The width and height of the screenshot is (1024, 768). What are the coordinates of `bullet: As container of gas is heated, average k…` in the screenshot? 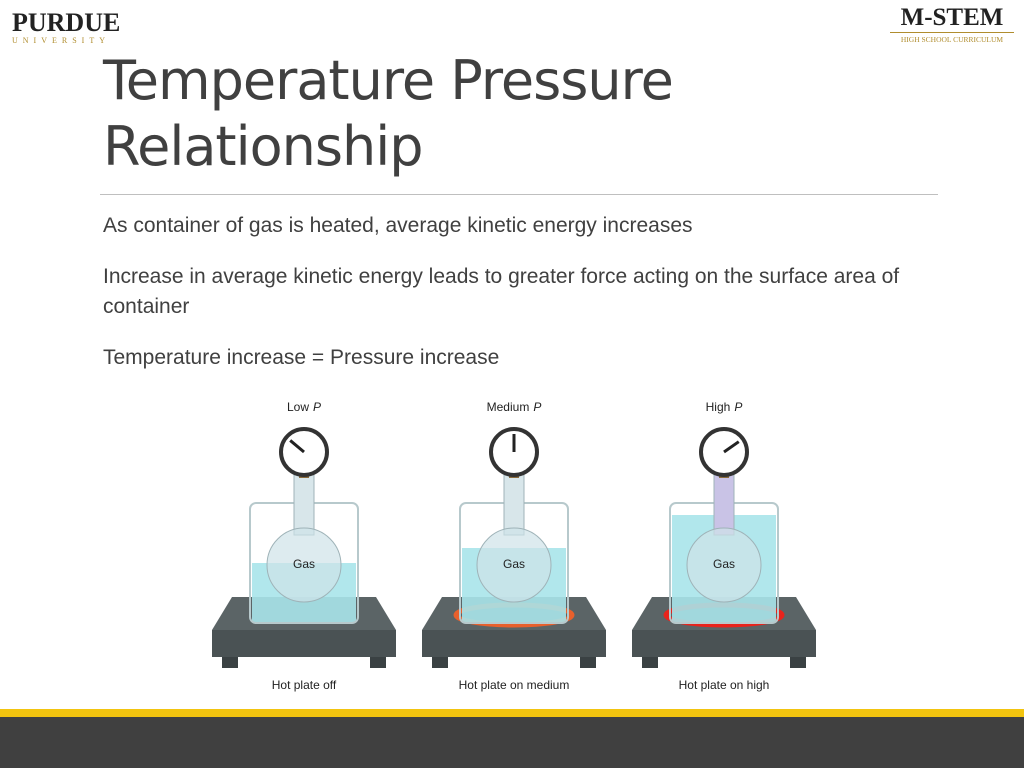 It's located at (398, 225).